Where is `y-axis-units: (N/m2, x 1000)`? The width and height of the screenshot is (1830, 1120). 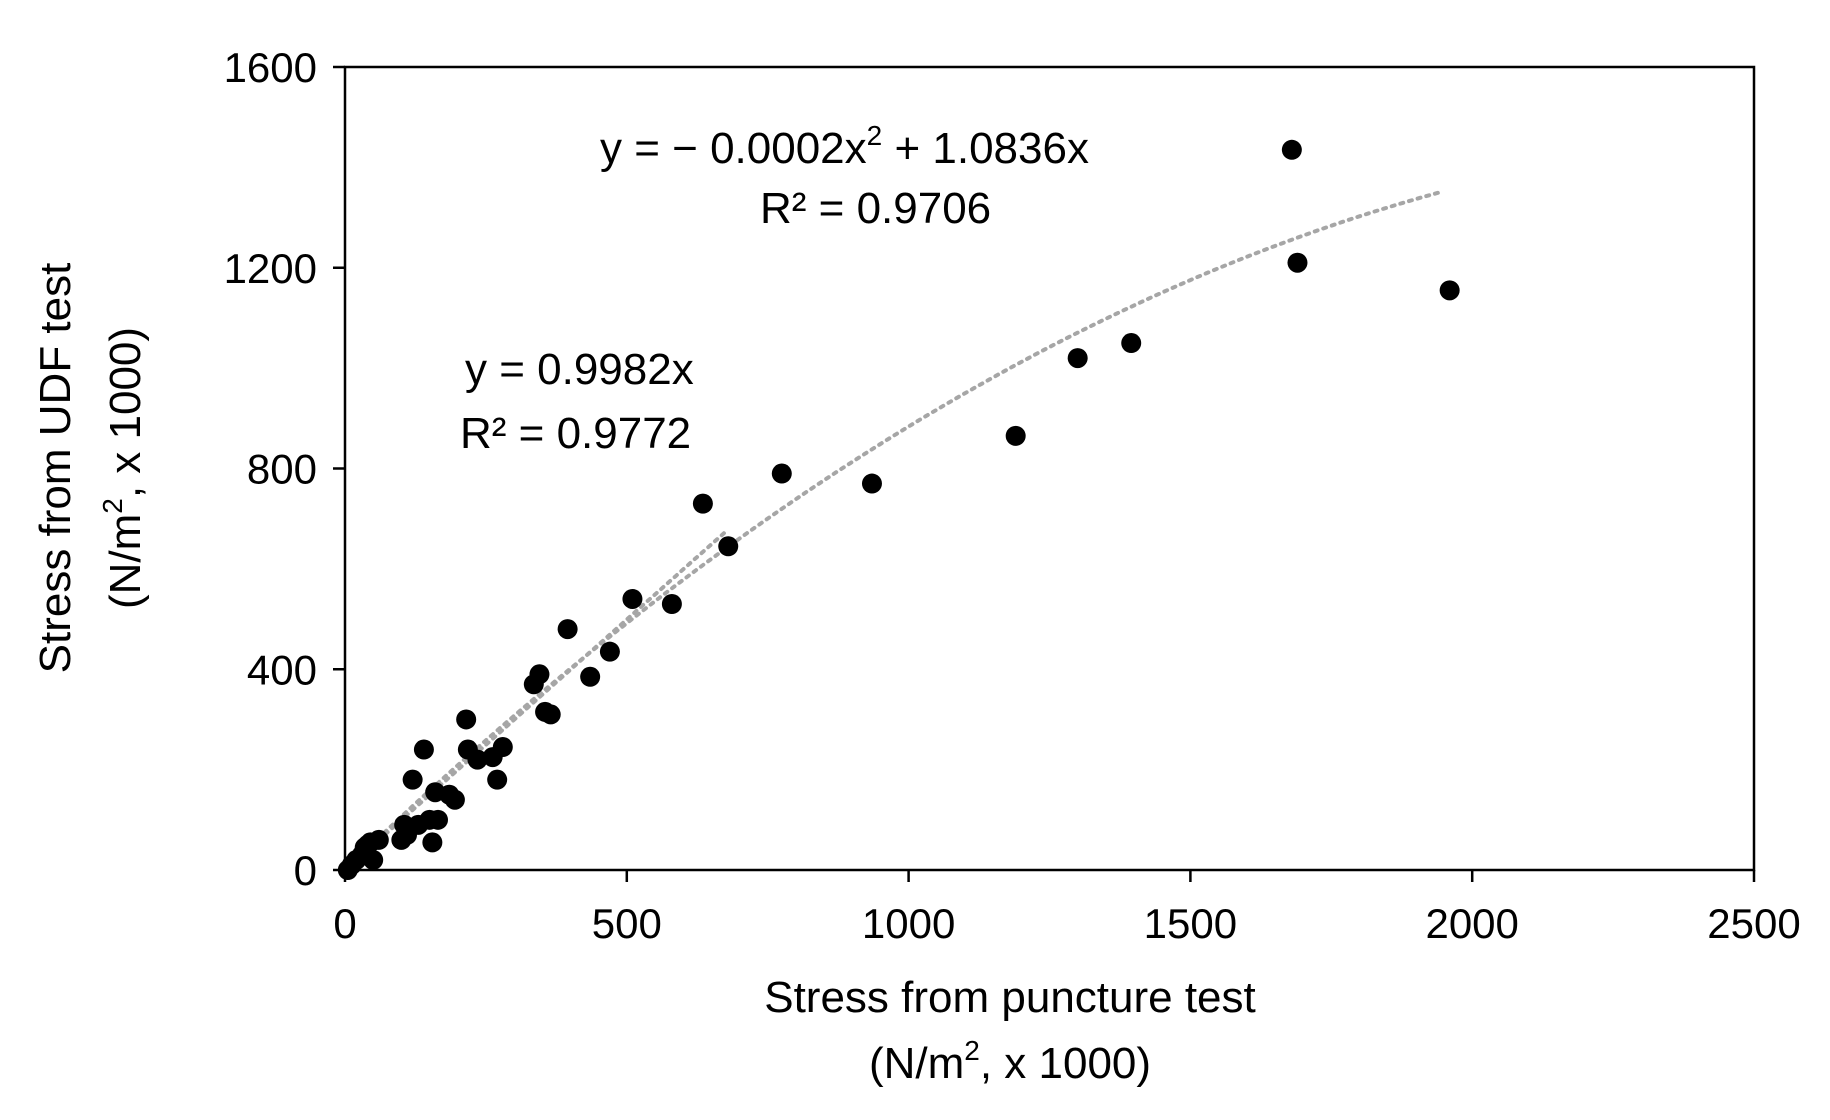
y-axis-units: (N/m2, x 1000) is located at coordinates (123, 468).